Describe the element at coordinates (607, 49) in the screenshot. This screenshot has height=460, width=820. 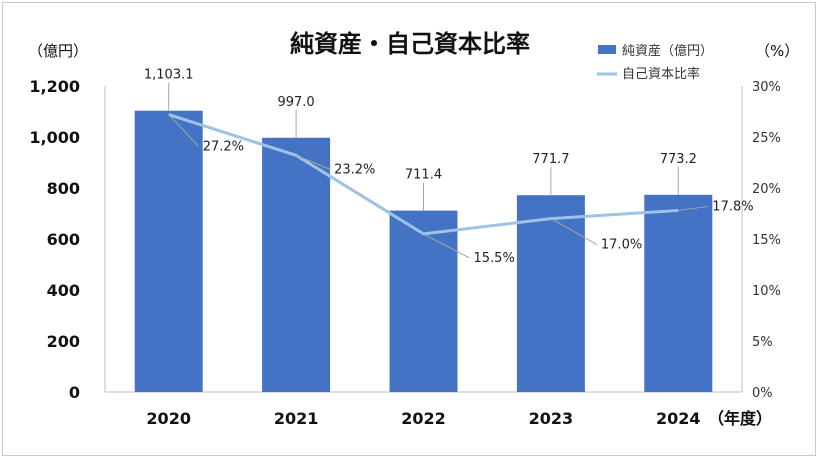
I see `legend-swatch-bar` at that location.